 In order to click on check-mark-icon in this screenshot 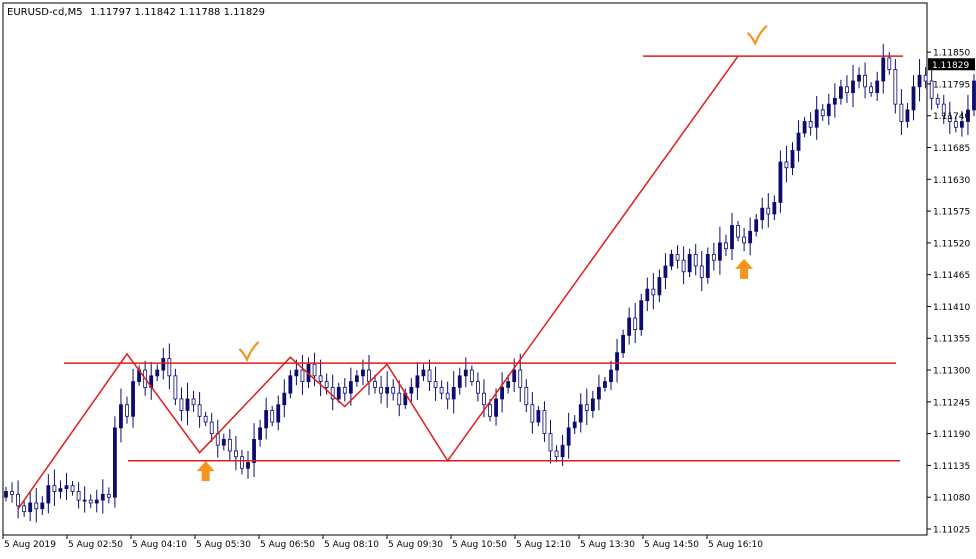, I will do `click(249, 351)`.